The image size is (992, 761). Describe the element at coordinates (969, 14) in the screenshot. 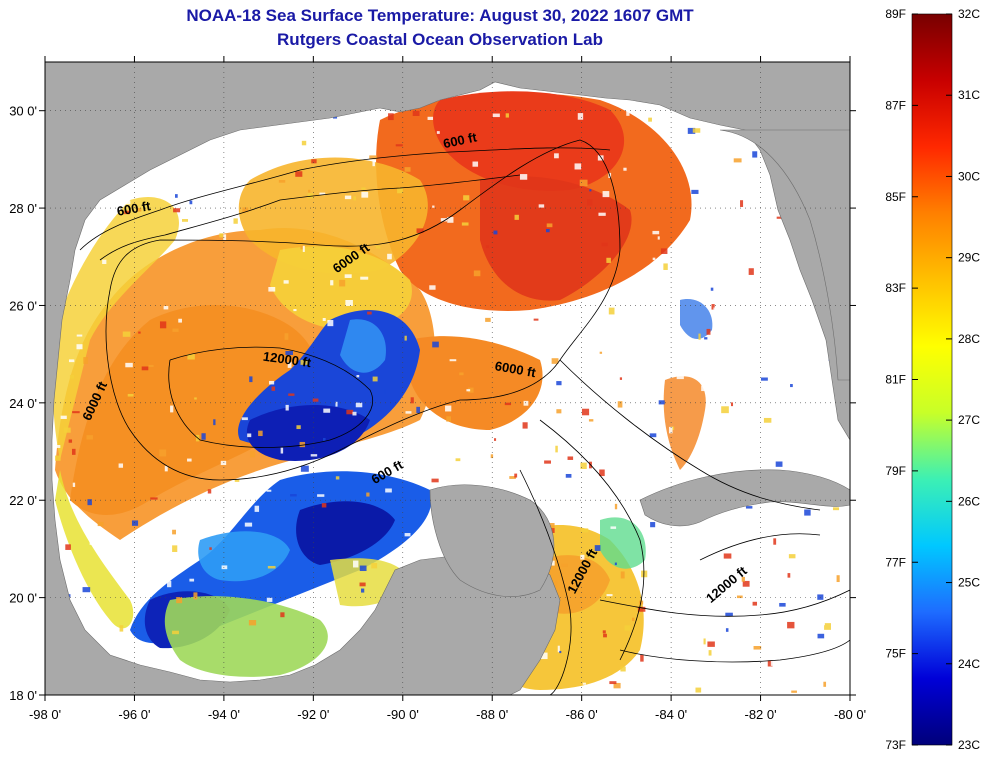

I see `colorbar-c-label: 32C` at that location.